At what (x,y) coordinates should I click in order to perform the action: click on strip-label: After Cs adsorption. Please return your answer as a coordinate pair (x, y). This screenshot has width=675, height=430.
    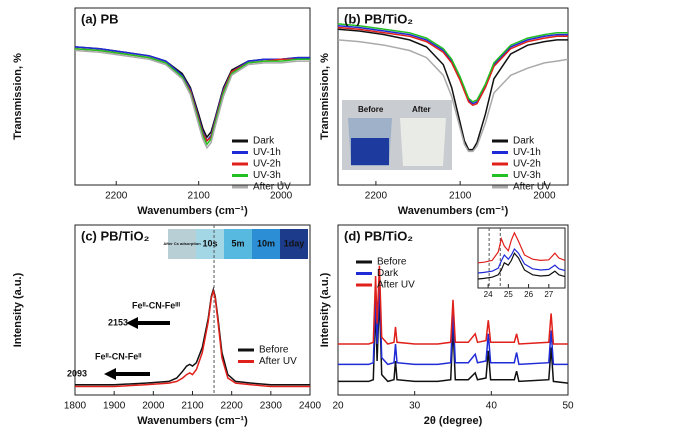
    Looking at the image, I should click on (182, 243).